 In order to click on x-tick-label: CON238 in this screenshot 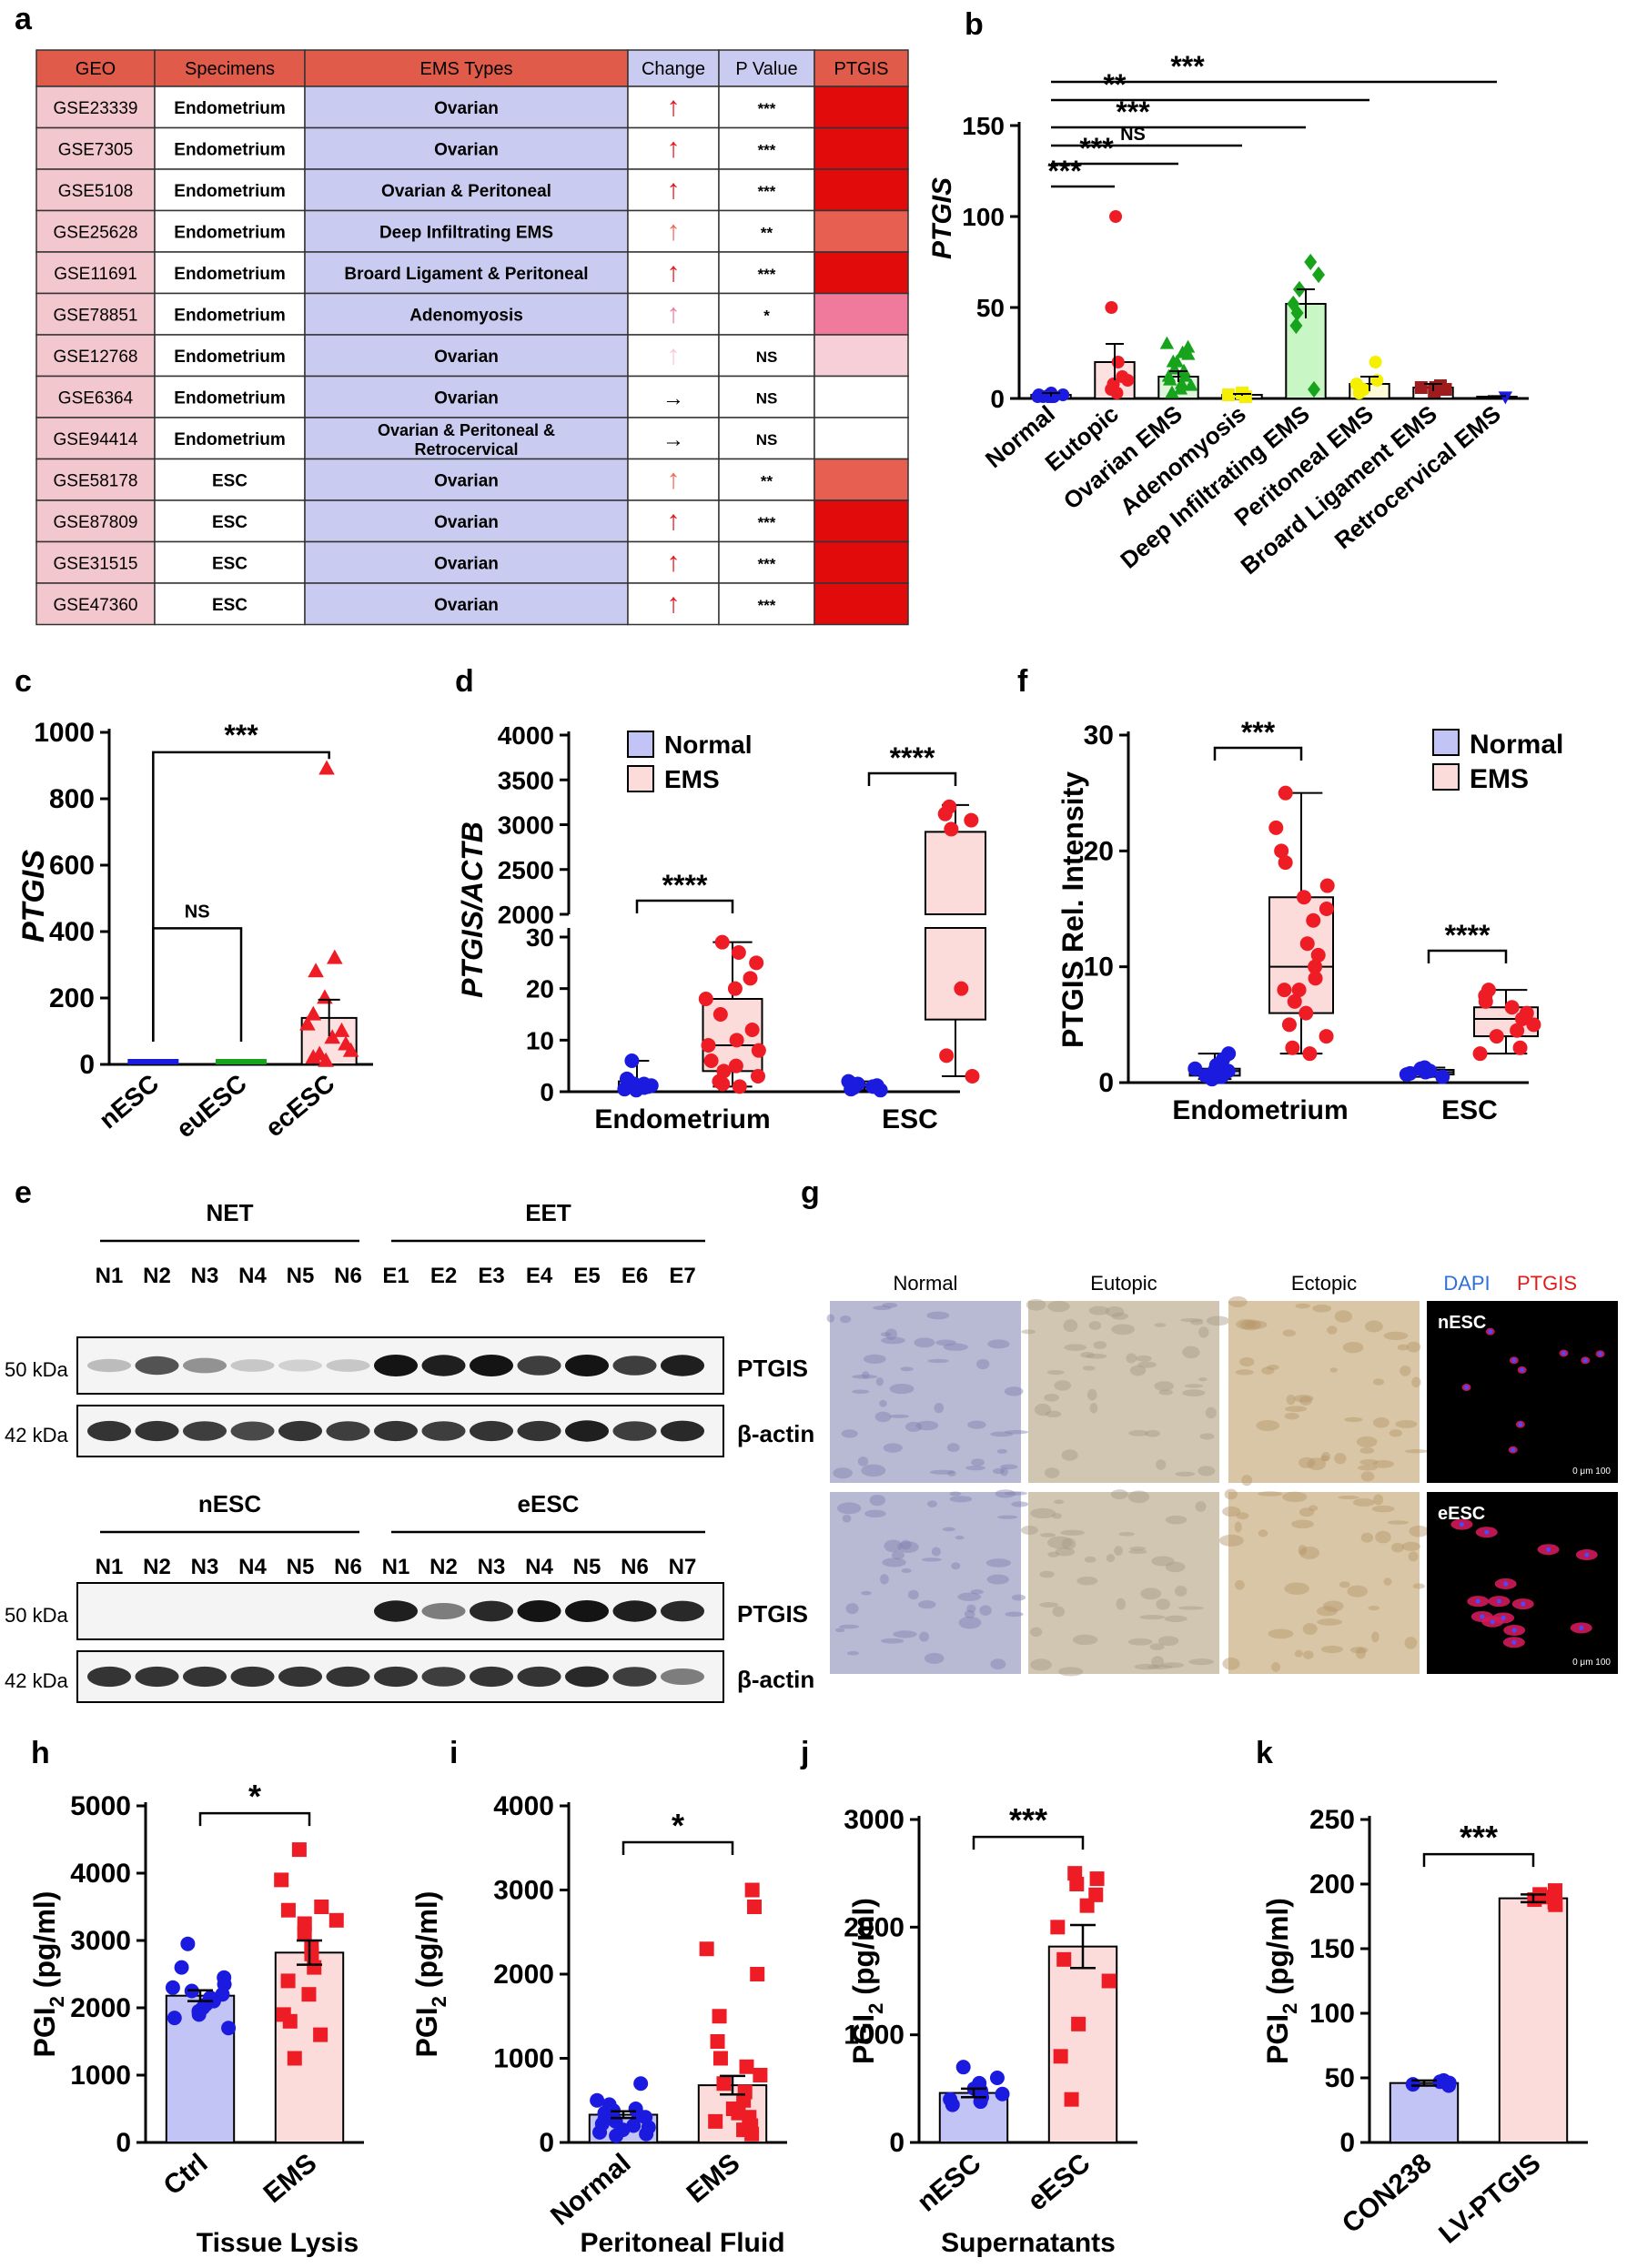, I will do `click(1387, 2194)`.